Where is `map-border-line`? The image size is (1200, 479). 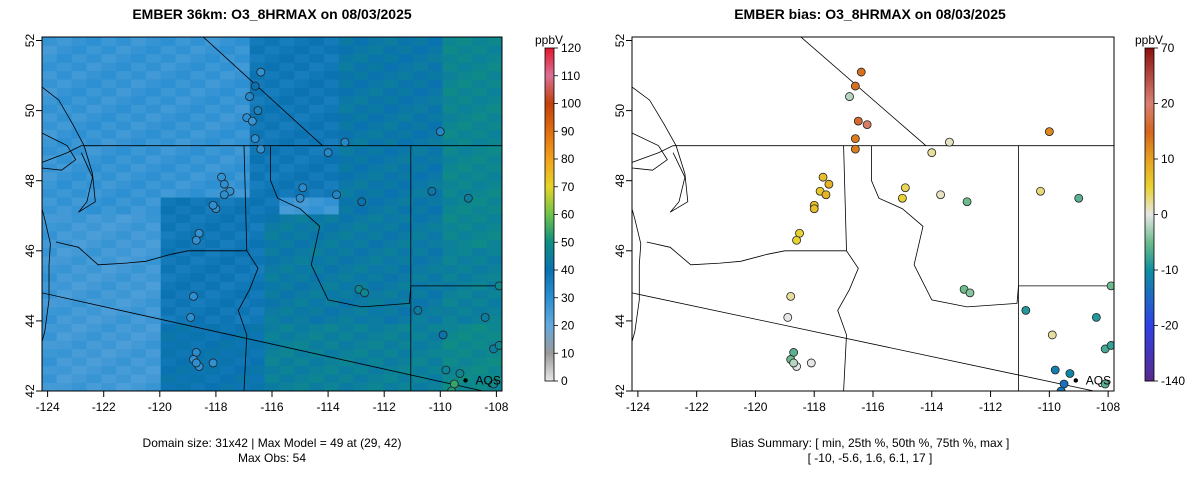
map-border-line is located at coordinates (272, 154).